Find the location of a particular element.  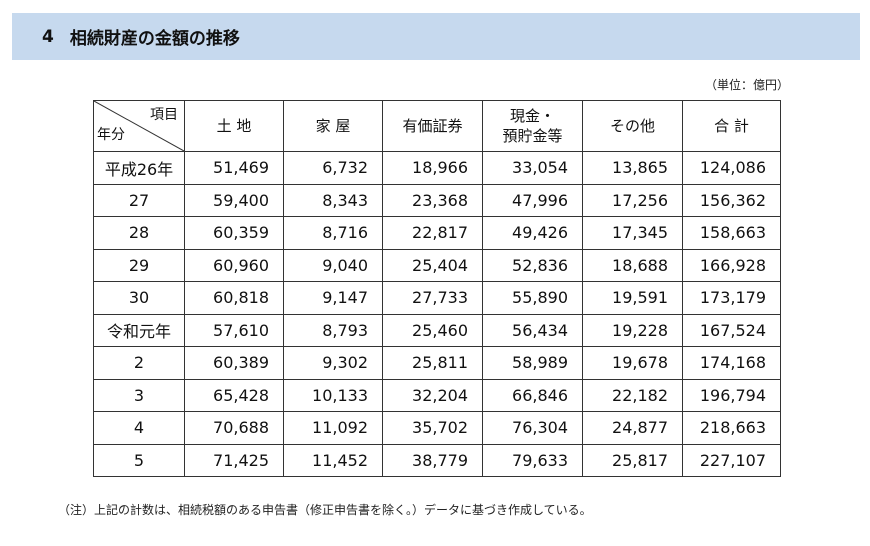

value-cell-total: 218,663 is located at coordinates (731, 428).